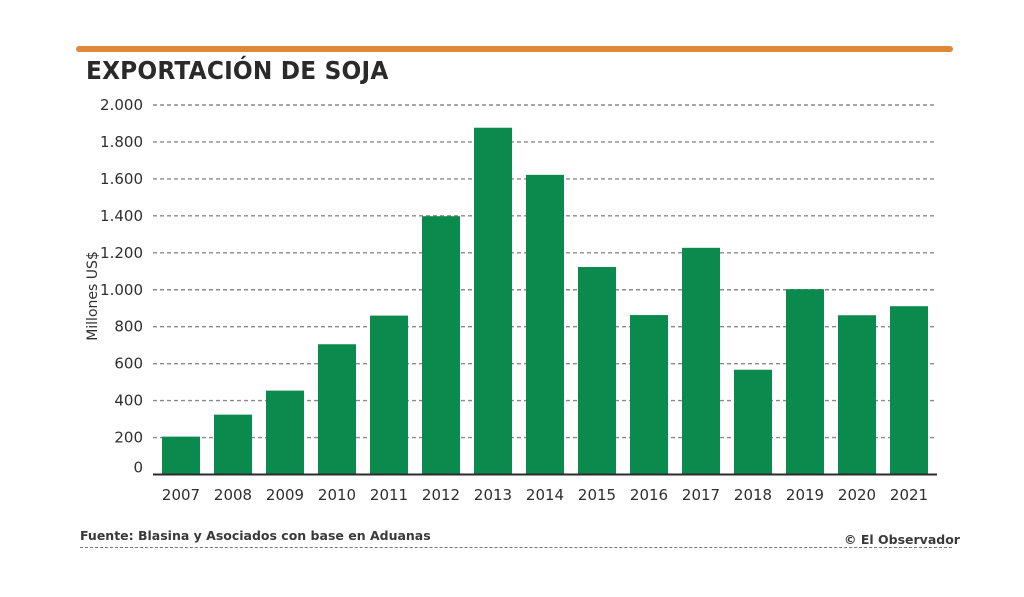 The image size is (1024, 597). I want to click on y-tick-label: 0, so click(138, 468).